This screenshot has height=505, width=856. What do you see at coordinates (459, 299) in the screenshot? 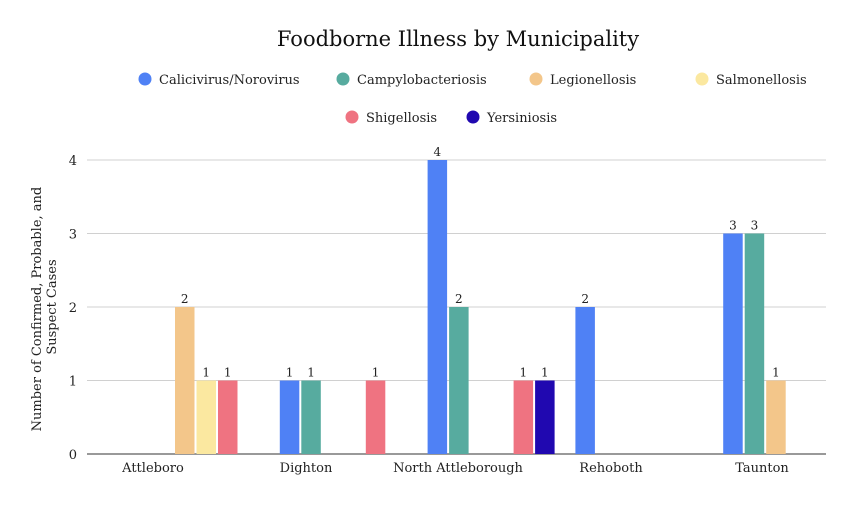
I see `data-label-north-attleborough-campylobacteriosis: 2` at bounding box center [459, 299].